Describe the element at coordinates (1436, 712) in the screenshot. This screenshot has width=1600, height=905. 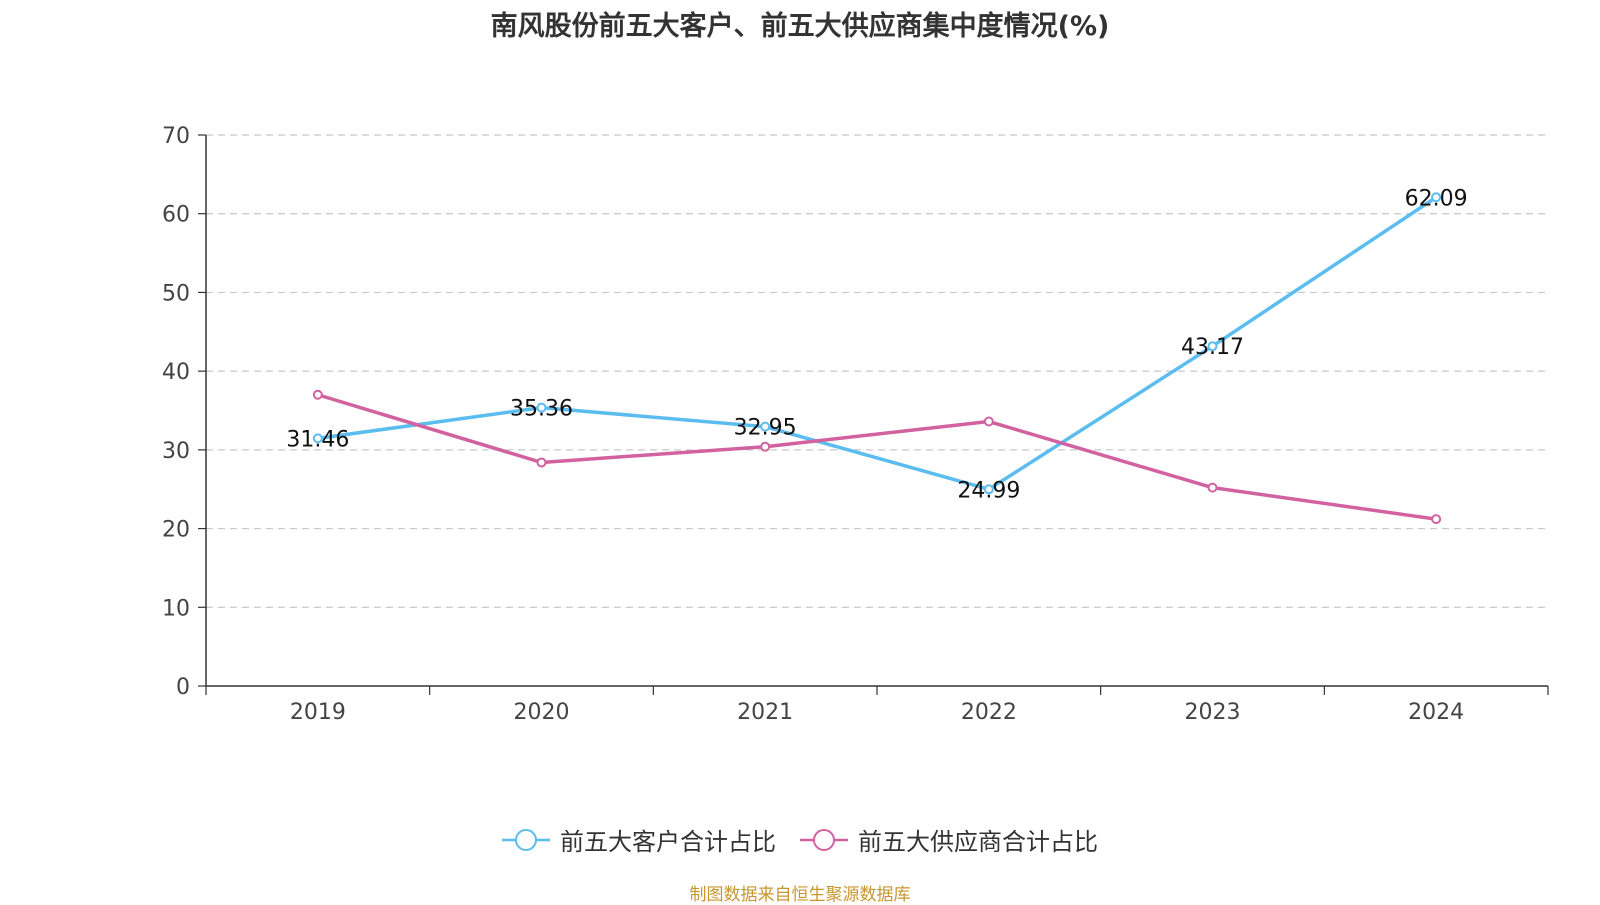
I see `x-tick-label: 2024` at that location.